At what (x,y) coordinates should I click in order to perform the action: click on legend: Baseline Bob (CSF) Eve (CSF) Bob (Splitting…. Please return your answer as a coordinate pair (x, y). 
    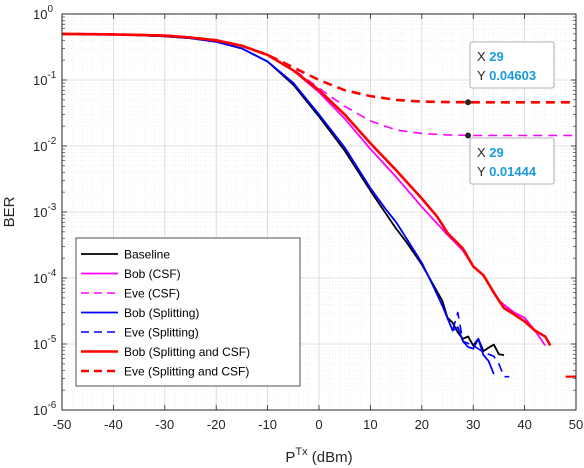
    Looking at the image, I should click on (188, 312).